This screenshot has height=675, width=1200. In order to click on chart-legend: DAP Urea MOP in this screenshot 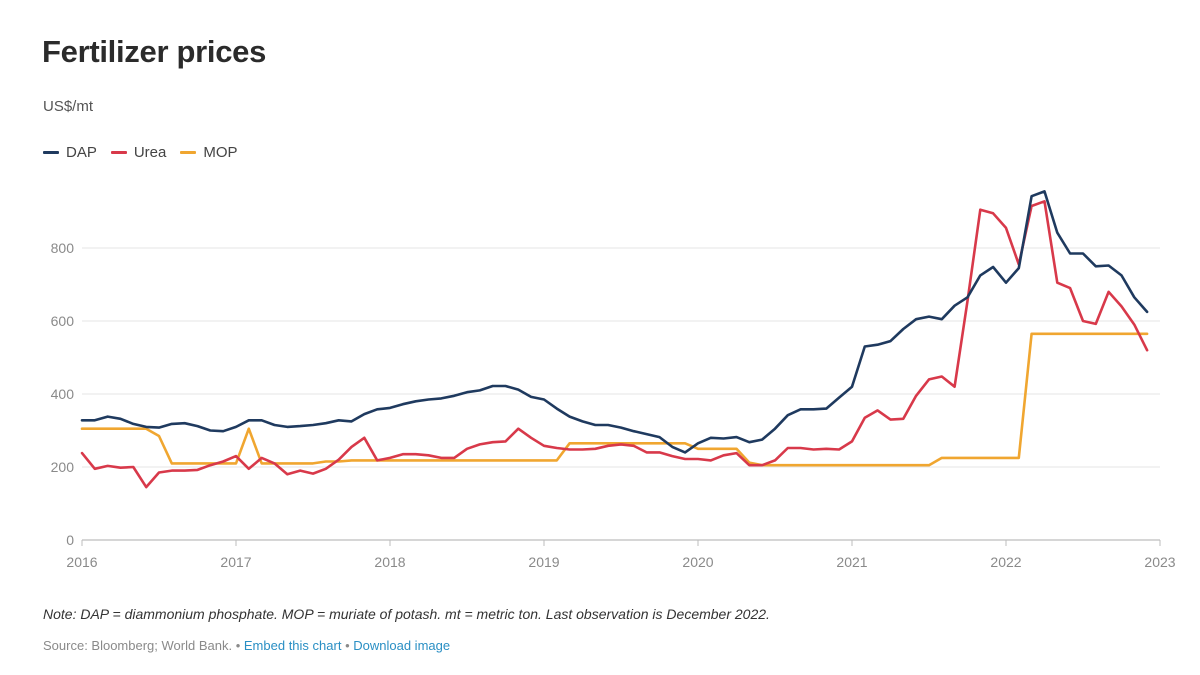, I will do `click(147, 152)`.